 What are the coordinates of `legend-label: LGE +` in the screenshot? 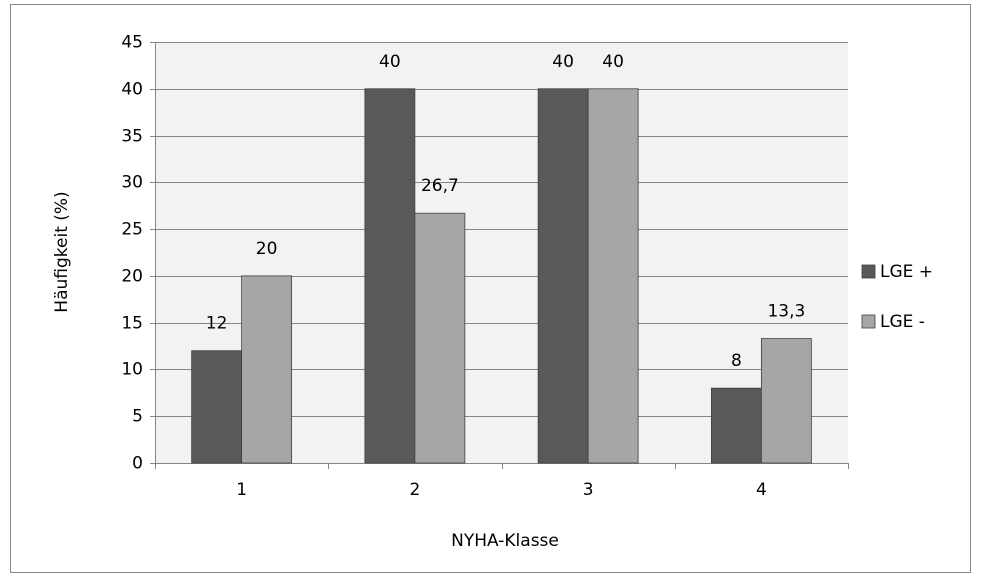 It's located at (906, 272).